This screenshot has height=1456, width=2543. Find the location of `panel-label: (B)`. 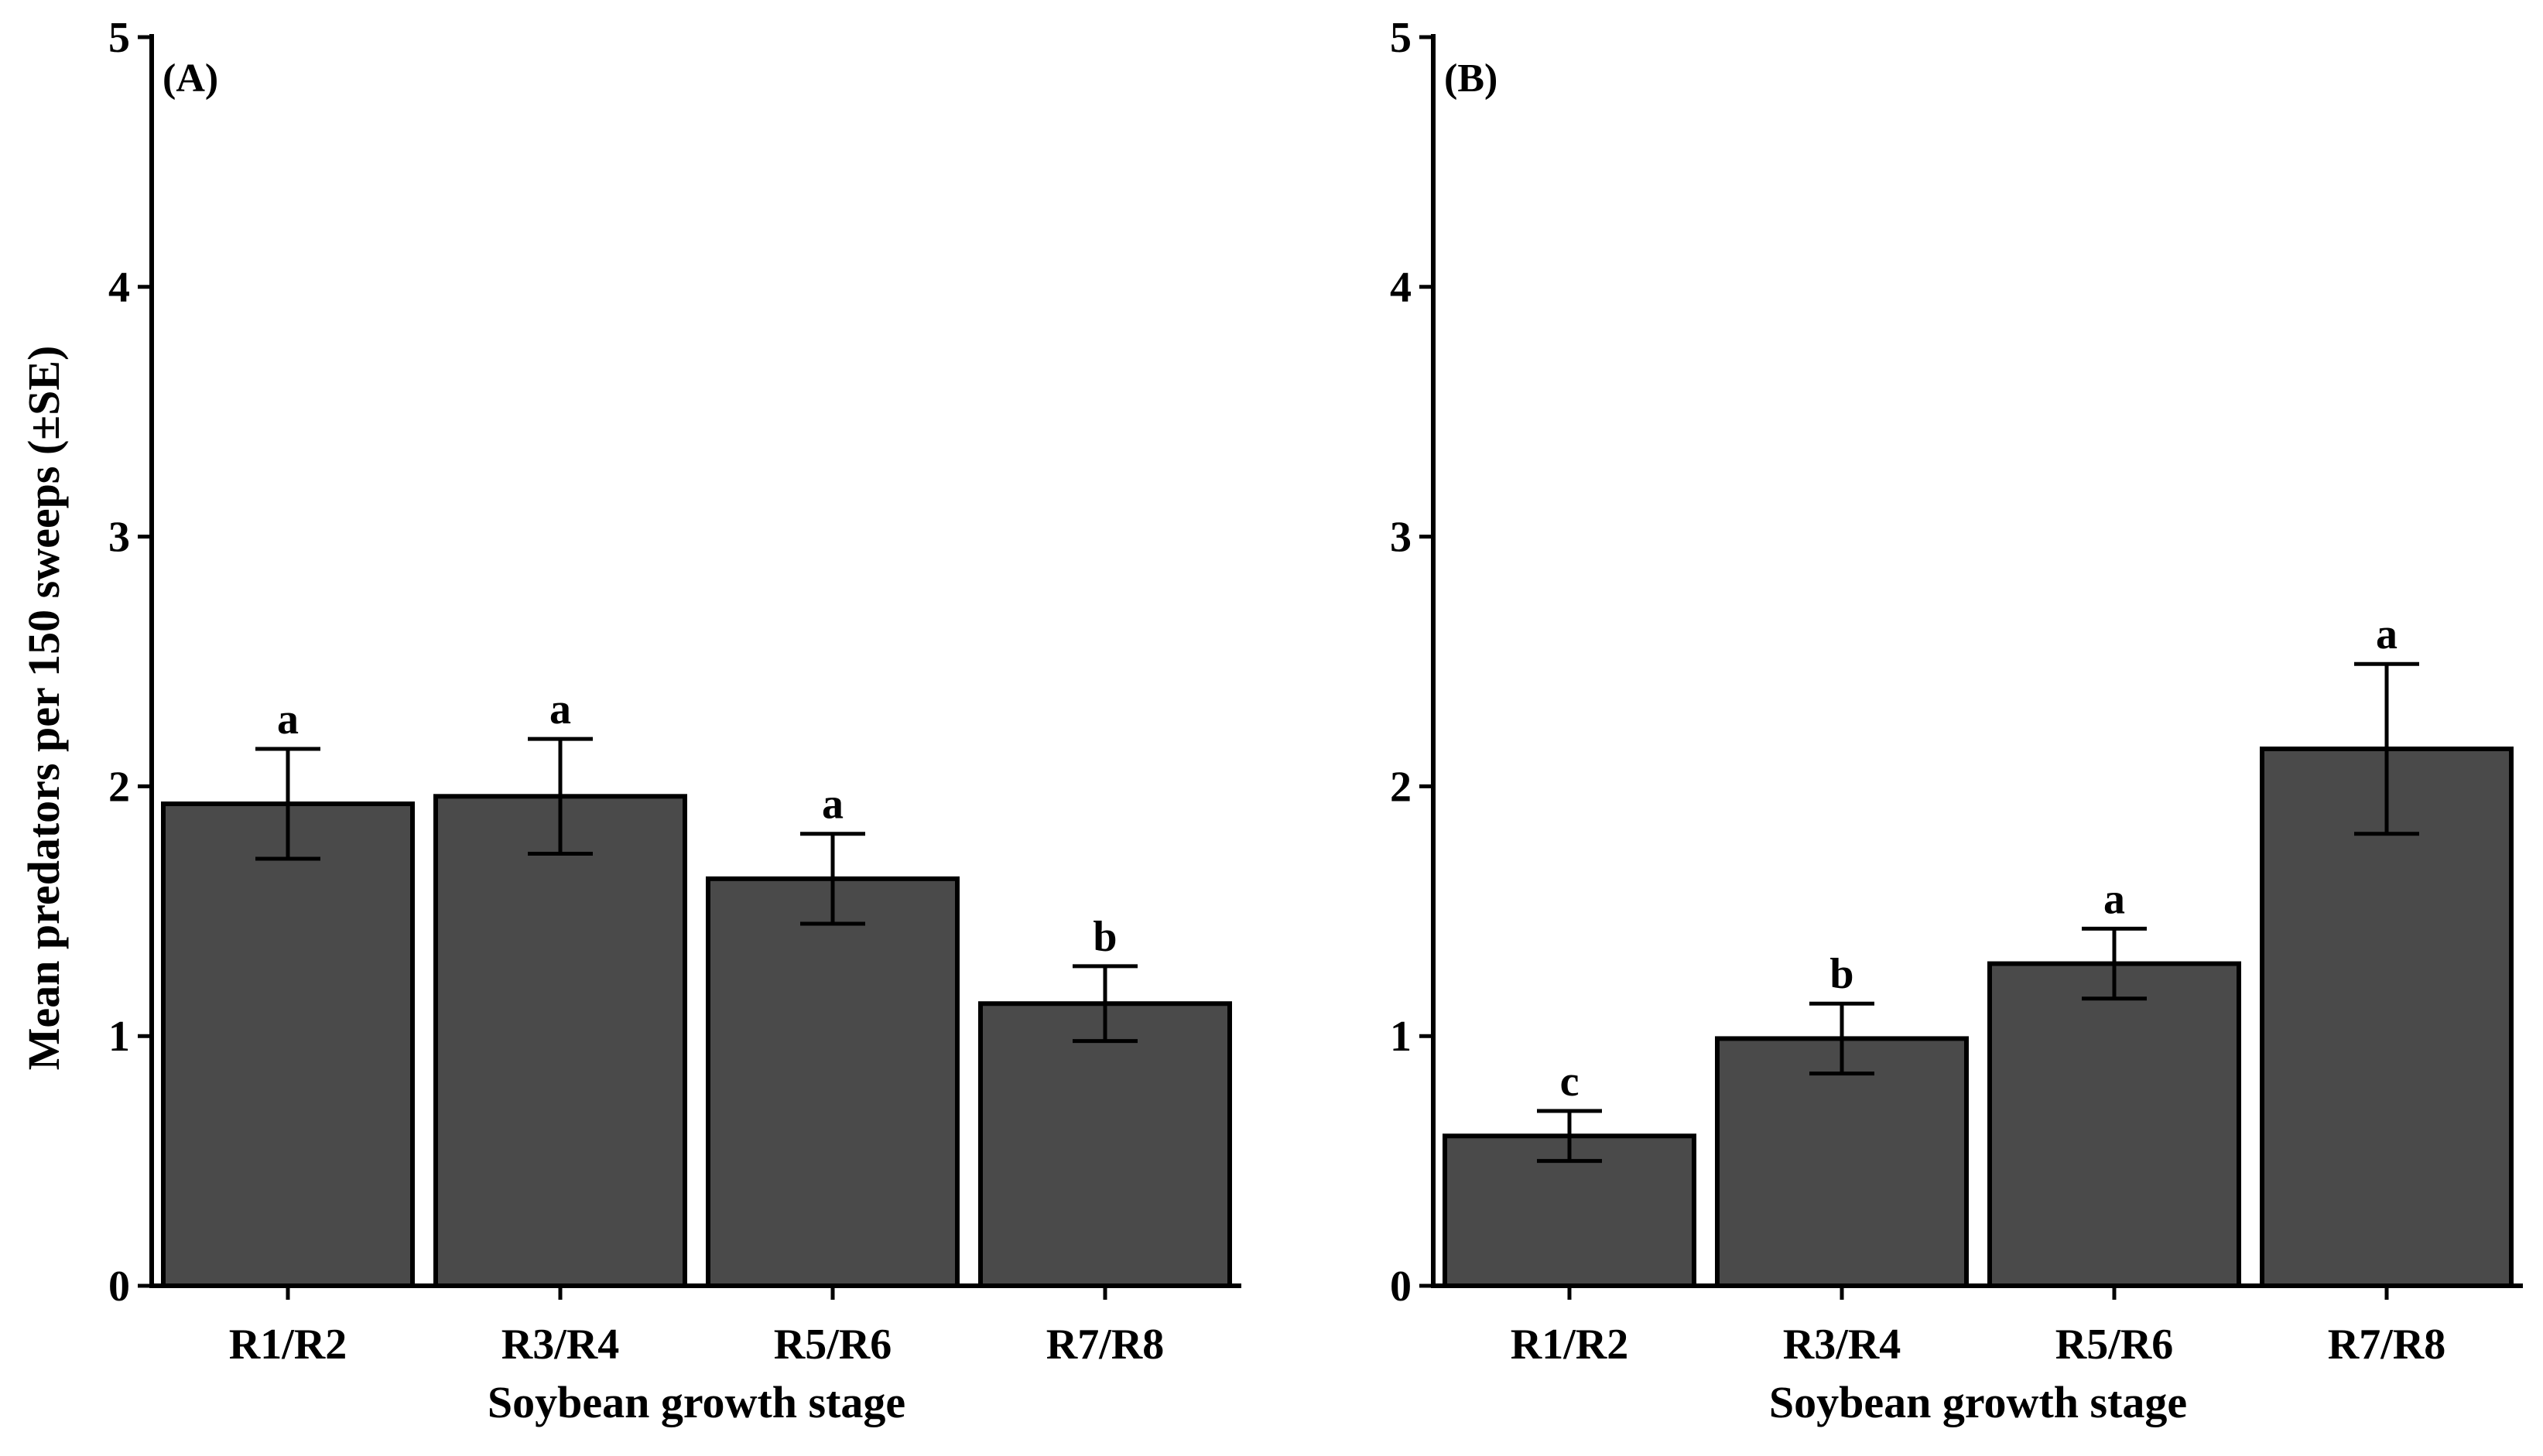

panel-label: (B) is located at coordinates (1470, 78).